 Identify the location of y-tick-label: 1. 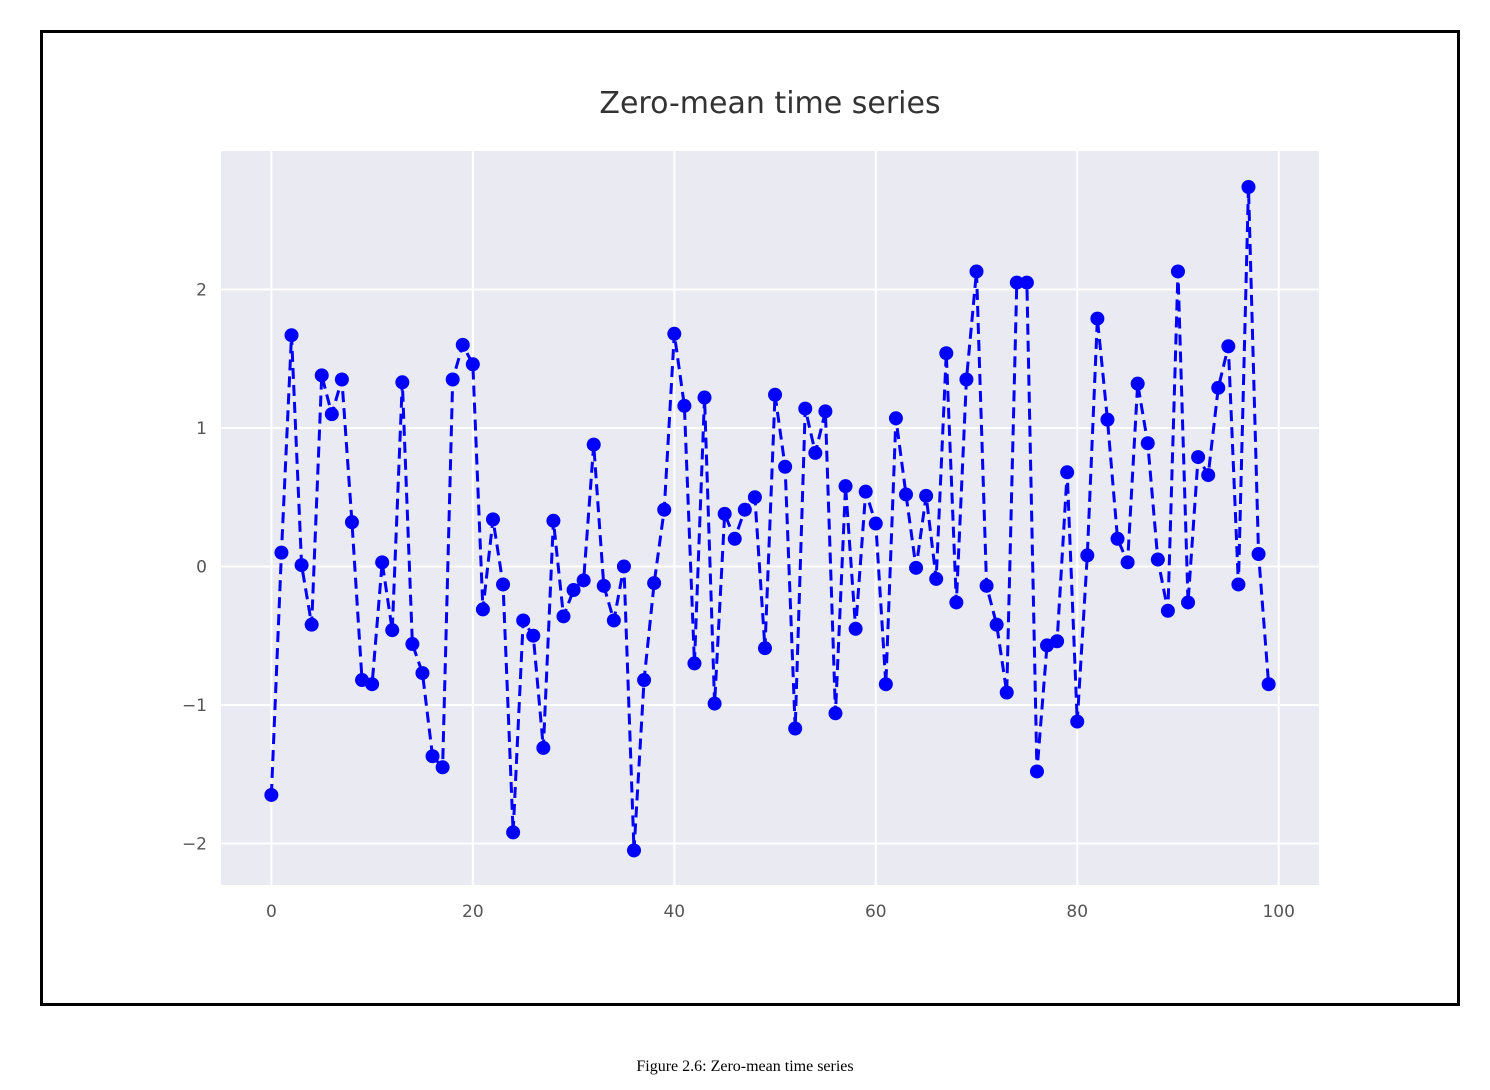
(201, 429).